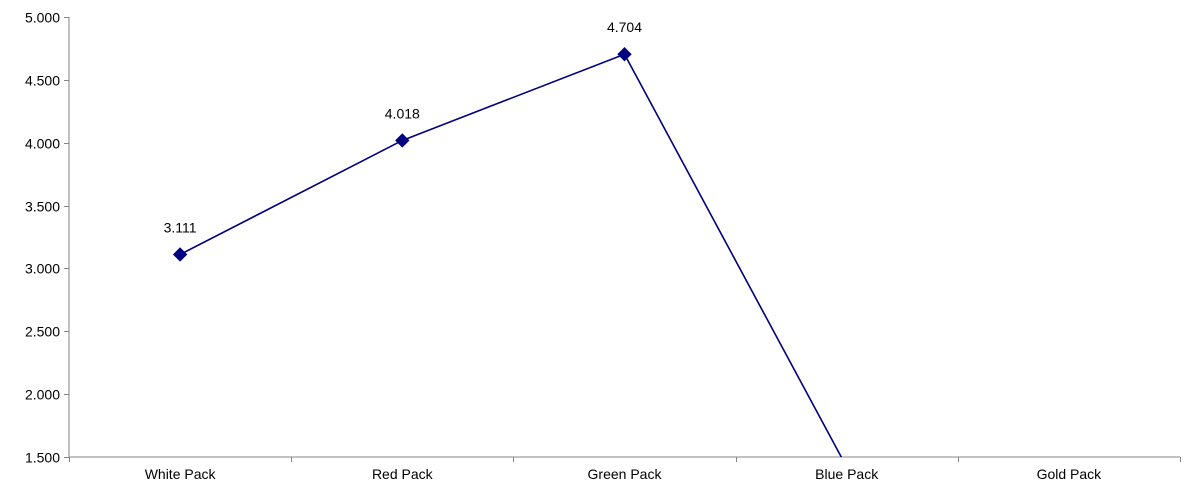  I want to click on x-tick-label: Blue Pack, so click(847, 474).